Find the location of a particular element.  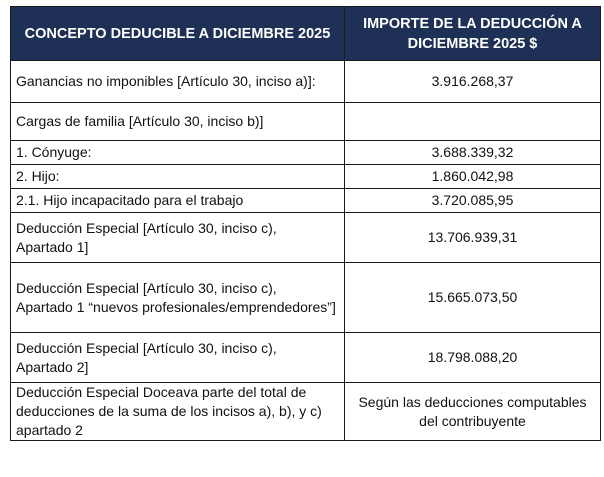

row-concept: 2.1. Hijo incapacitado para el trabajo is located at coordinates (177, 200).